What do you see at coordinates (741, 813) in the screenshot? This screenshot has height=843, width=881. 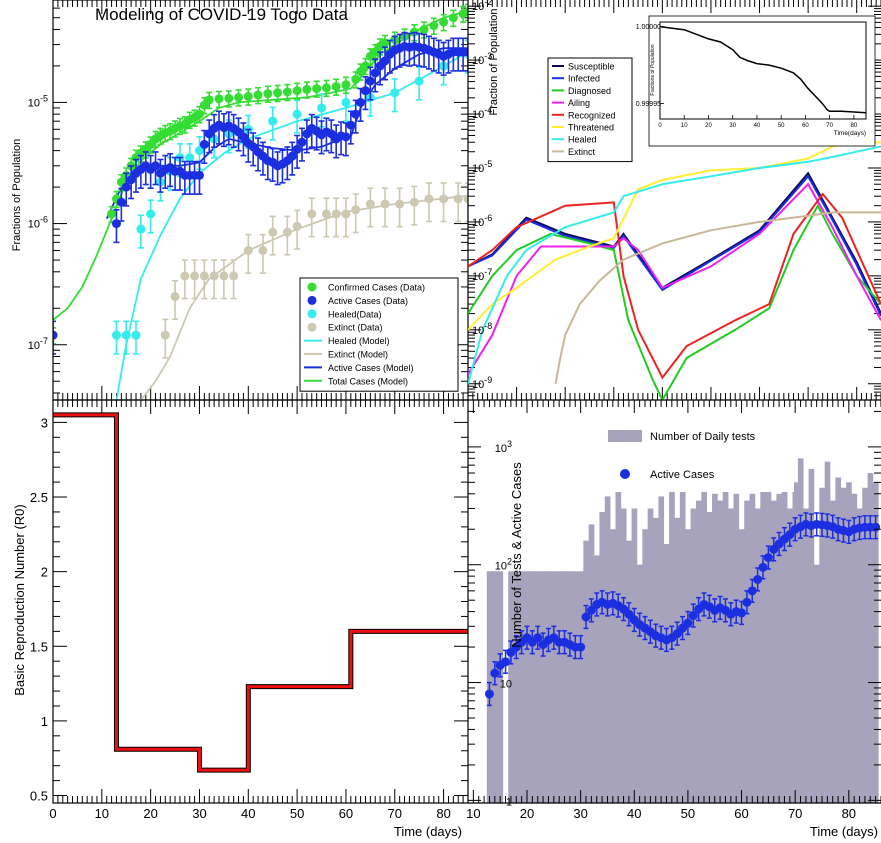 I see `panel-d-x-tick-label: 60` at bounding box center [741, 813].